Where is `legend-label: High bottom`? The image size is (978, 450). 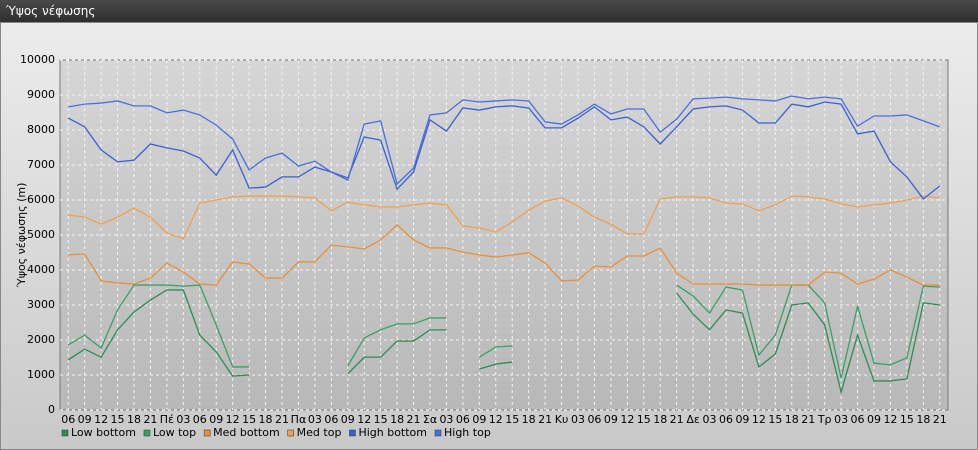 legend-label: High bottom is located at coordinates (392, 432).